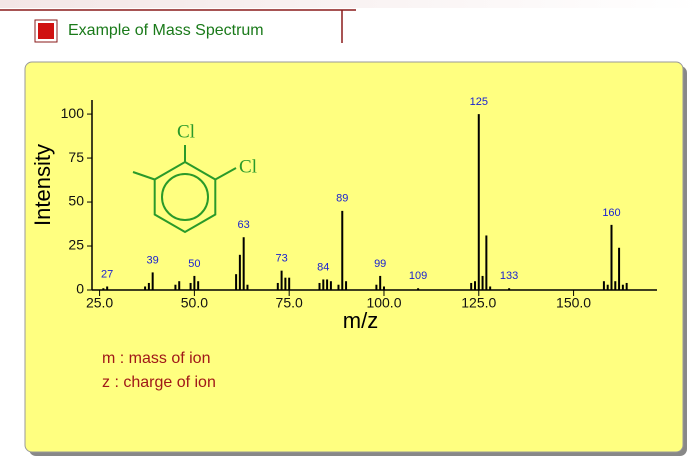  Describe the element at coordinates (611, 213) in the screenshot. I see `peak-label: 160` at that location.